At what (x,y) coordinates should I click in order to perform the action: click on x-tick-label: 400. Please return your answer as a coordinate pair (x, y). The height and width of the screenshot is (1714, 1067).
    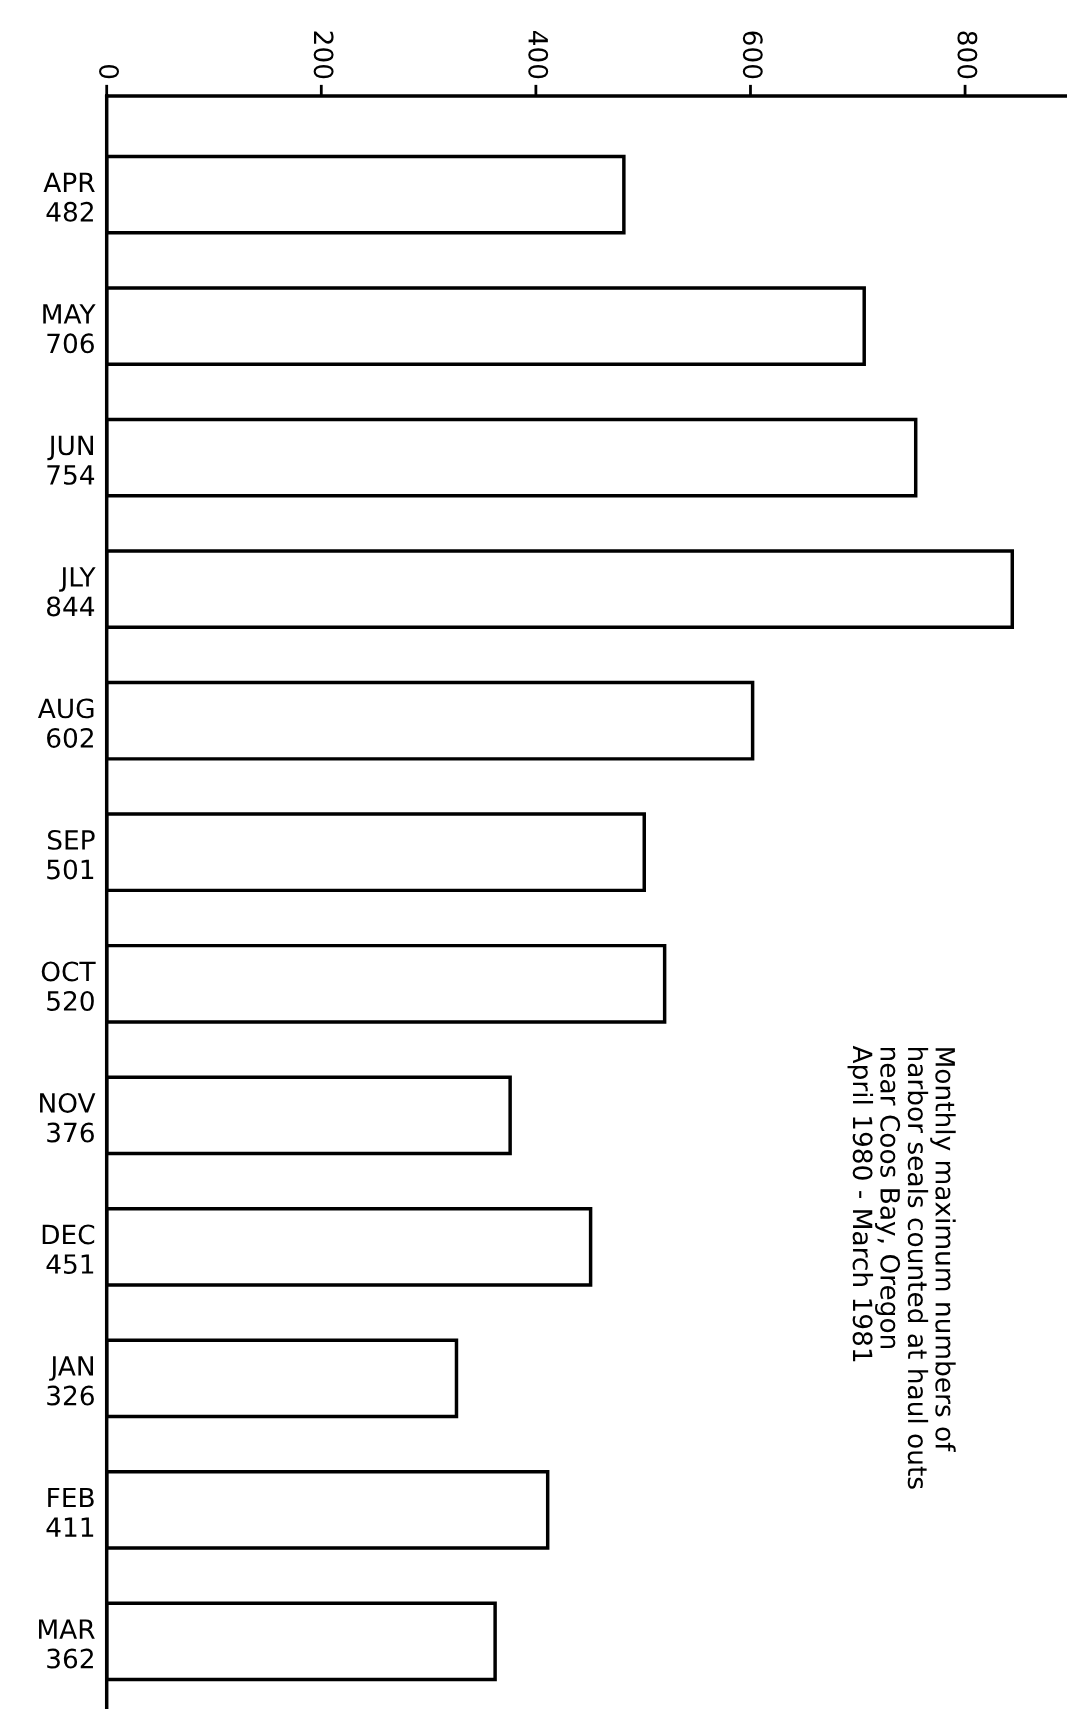
    Looking at the image, I should click on (538, 54).